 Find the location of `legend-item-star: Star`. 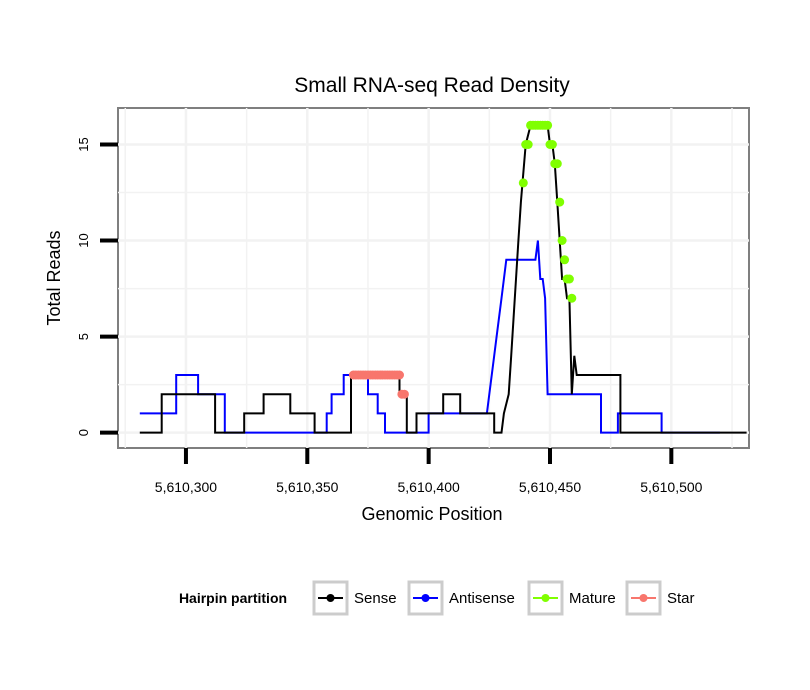

legend-item-star: Star is located at coordinates (660, 598).